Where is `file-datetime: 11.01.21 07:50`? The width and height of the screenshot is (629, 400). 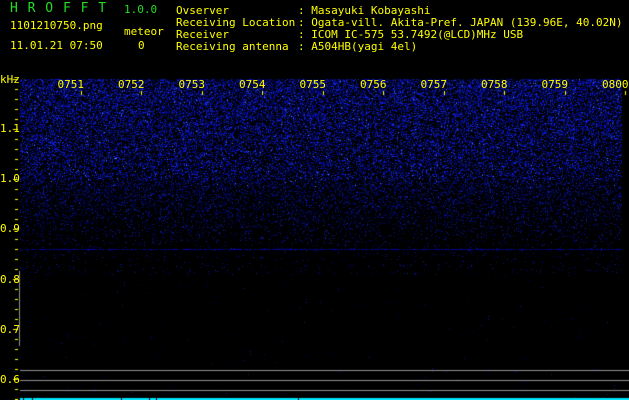 file-datetime: 11.01.21 07:50 is located at coordinates (56, 45).